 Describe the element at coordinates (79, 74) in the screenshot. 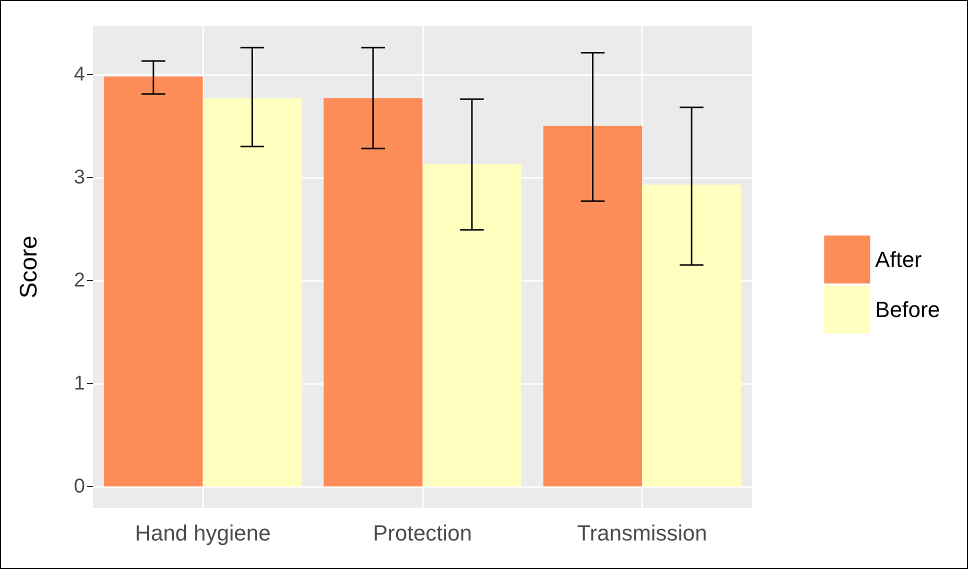

I see `y-tick-label: 4` at that location.